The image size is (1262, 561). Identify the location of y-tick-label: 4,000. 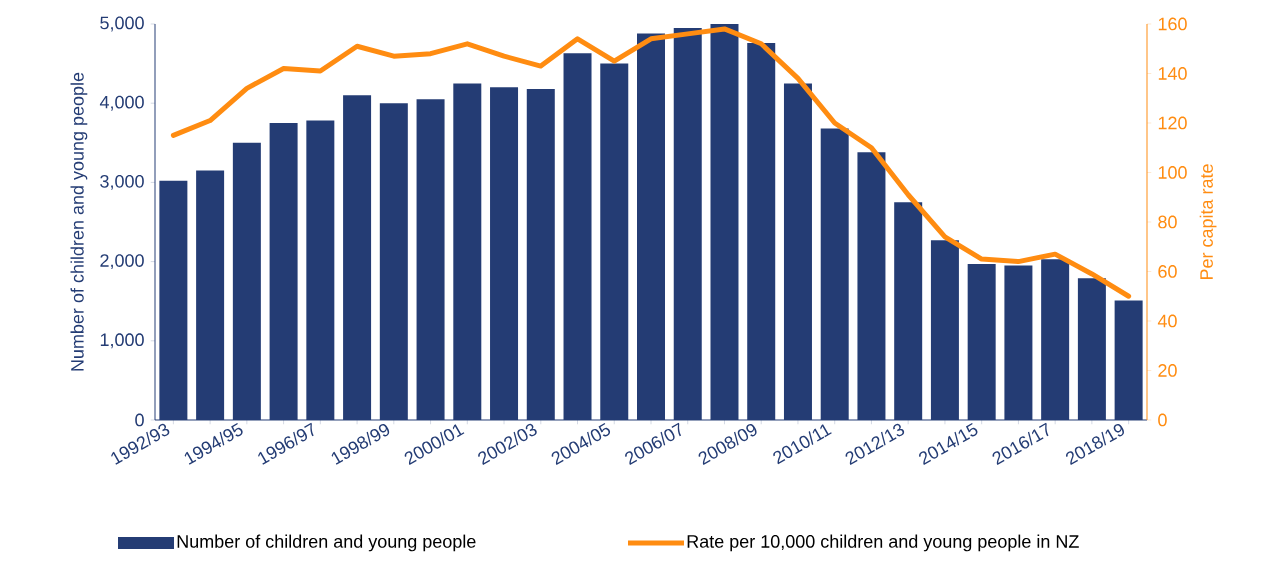
(121, 103).